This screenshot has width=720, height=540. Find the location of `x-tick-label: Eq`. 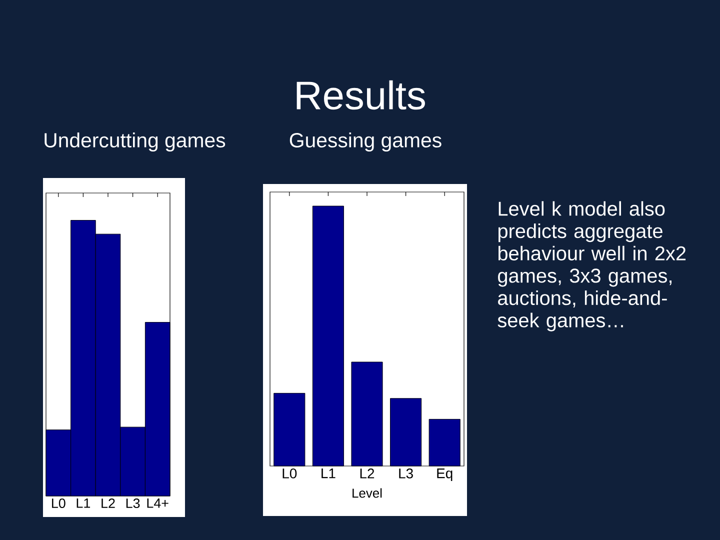

x-tick-label: Eq is located at coordinates (444, 475).